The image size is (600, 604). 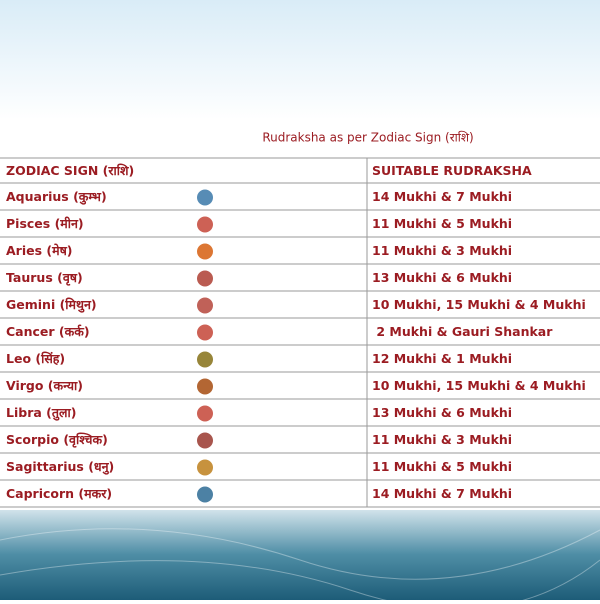 I want to click on column-header: ZODIAC SIGN (राशि), so click(x=70, y=170).